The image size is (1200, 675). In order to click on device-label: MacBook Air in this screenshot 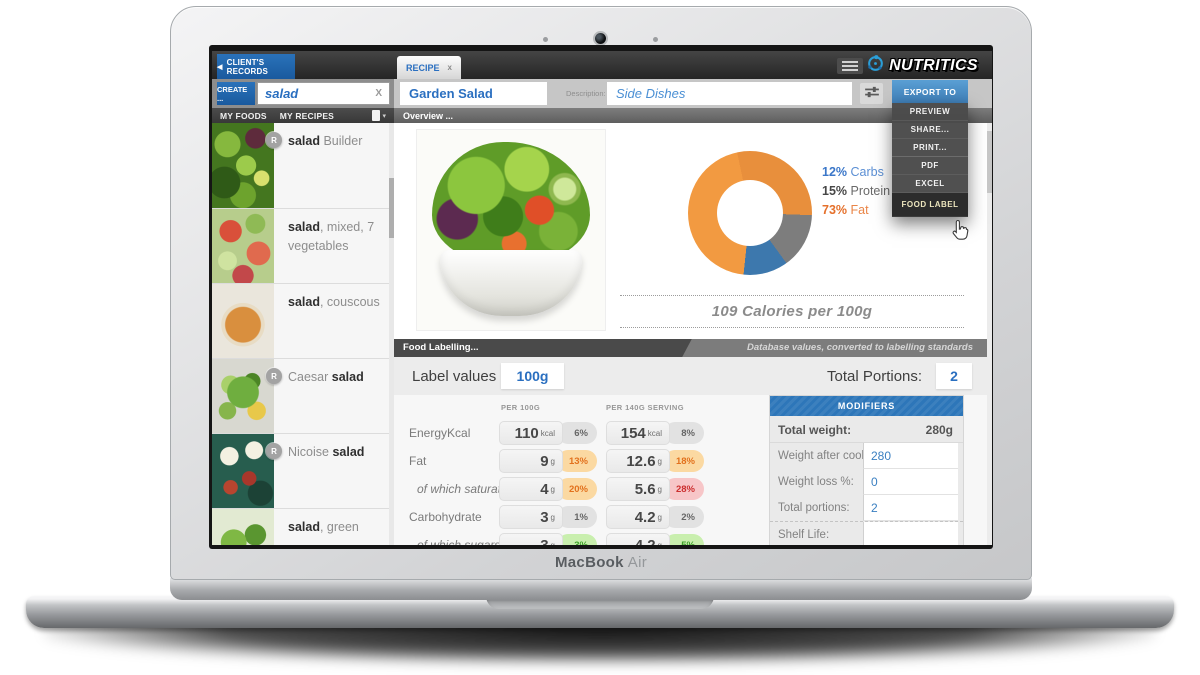, I will do `click(601, 562)`.